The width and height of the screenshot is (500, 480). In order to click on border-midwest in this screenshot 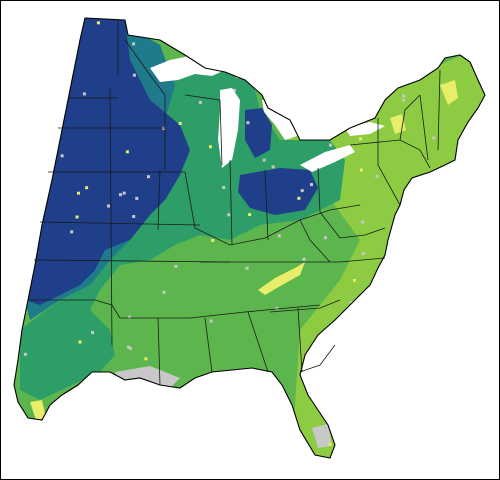, I will do `click(252, 202)`.